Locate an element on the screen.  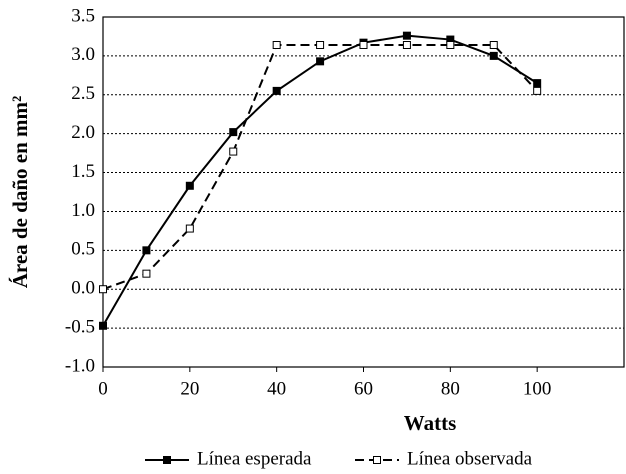
legend-label: Línea observada is located at coordinates (470, 458).